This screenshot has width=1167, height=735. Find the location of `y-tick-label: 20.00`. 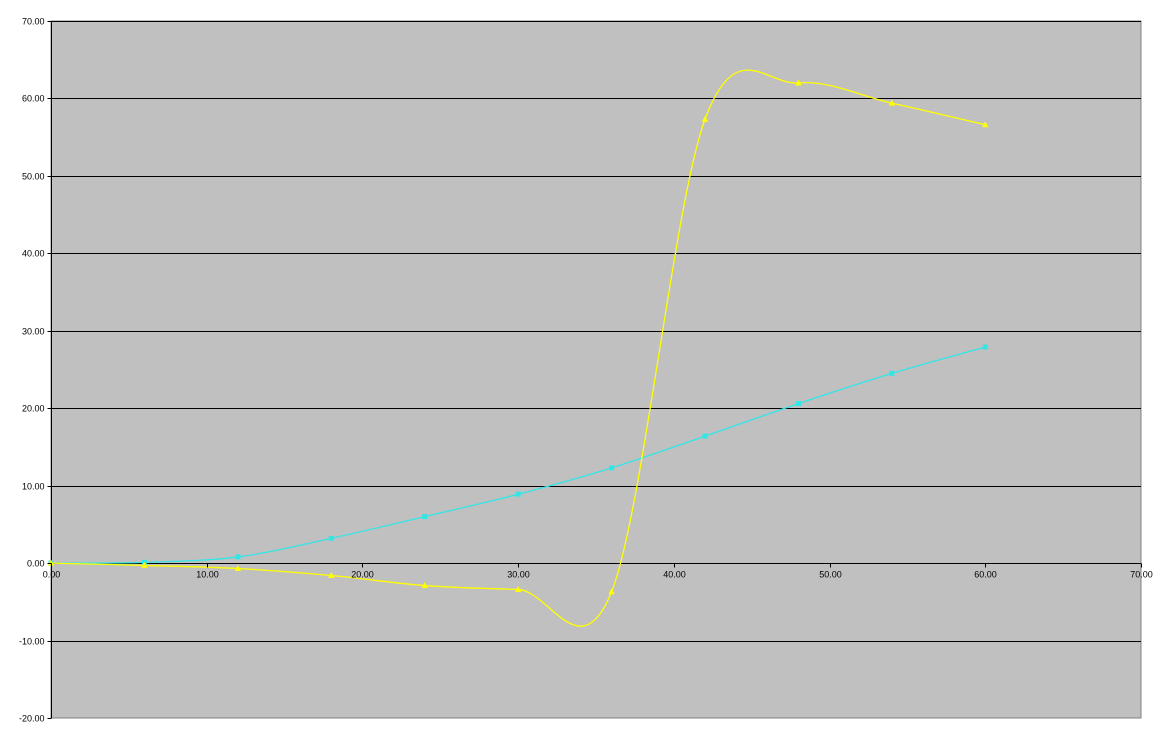

y-tick-label: 20.00 is located at coordinates (33, 409).